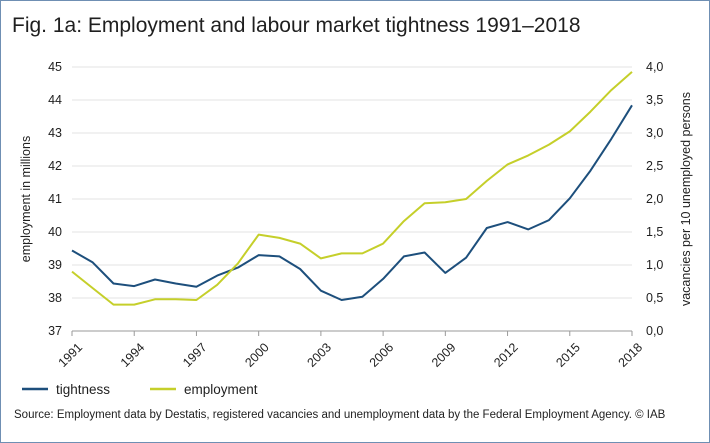  I want to click on y-right-tick-label: 1,5, so click(654, 232).